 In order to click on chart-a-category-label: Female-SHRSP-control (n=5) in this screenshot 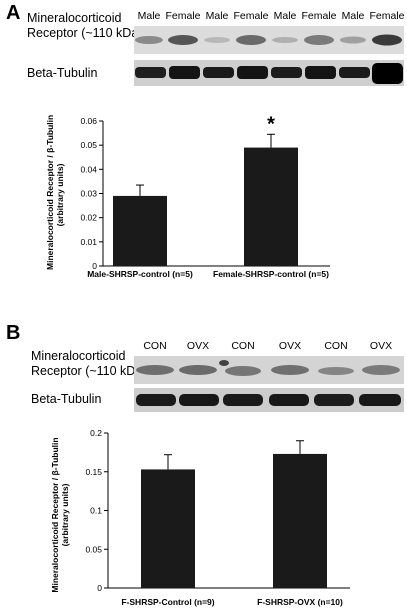, I will do `click(271, 274)`.